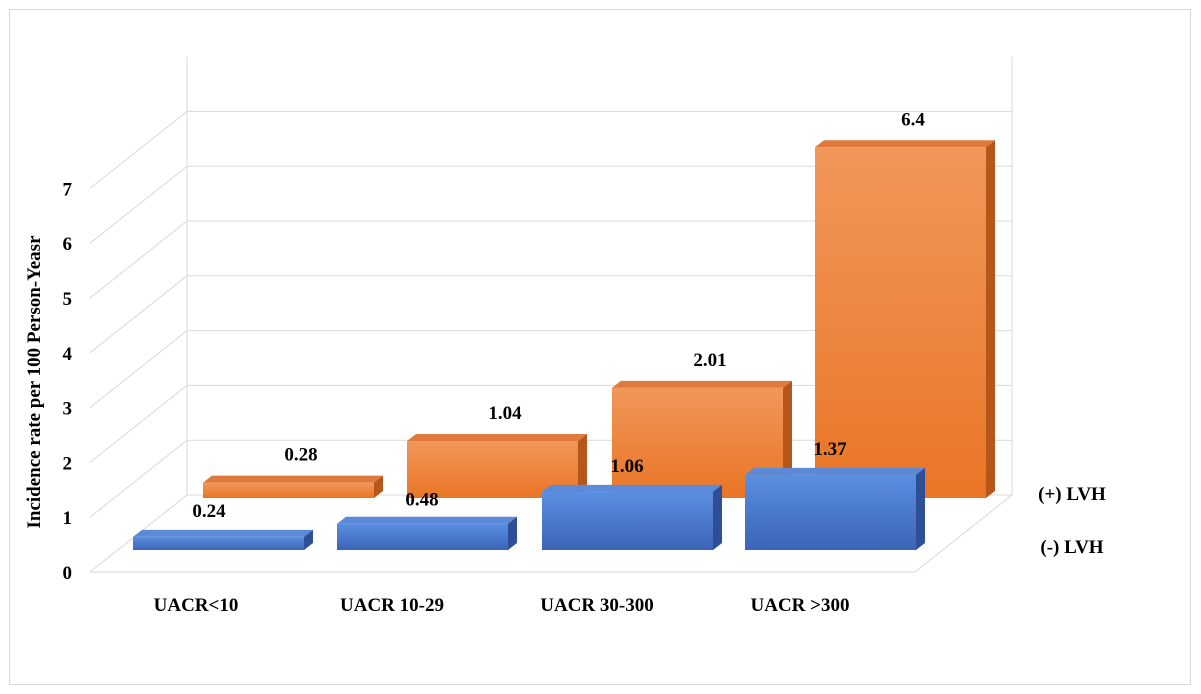 The height and width of the screenshot is (694, 1201). Describe the element at coordinates (421, 500) in the screenshot. I see `data-label: 0.48` at that location.